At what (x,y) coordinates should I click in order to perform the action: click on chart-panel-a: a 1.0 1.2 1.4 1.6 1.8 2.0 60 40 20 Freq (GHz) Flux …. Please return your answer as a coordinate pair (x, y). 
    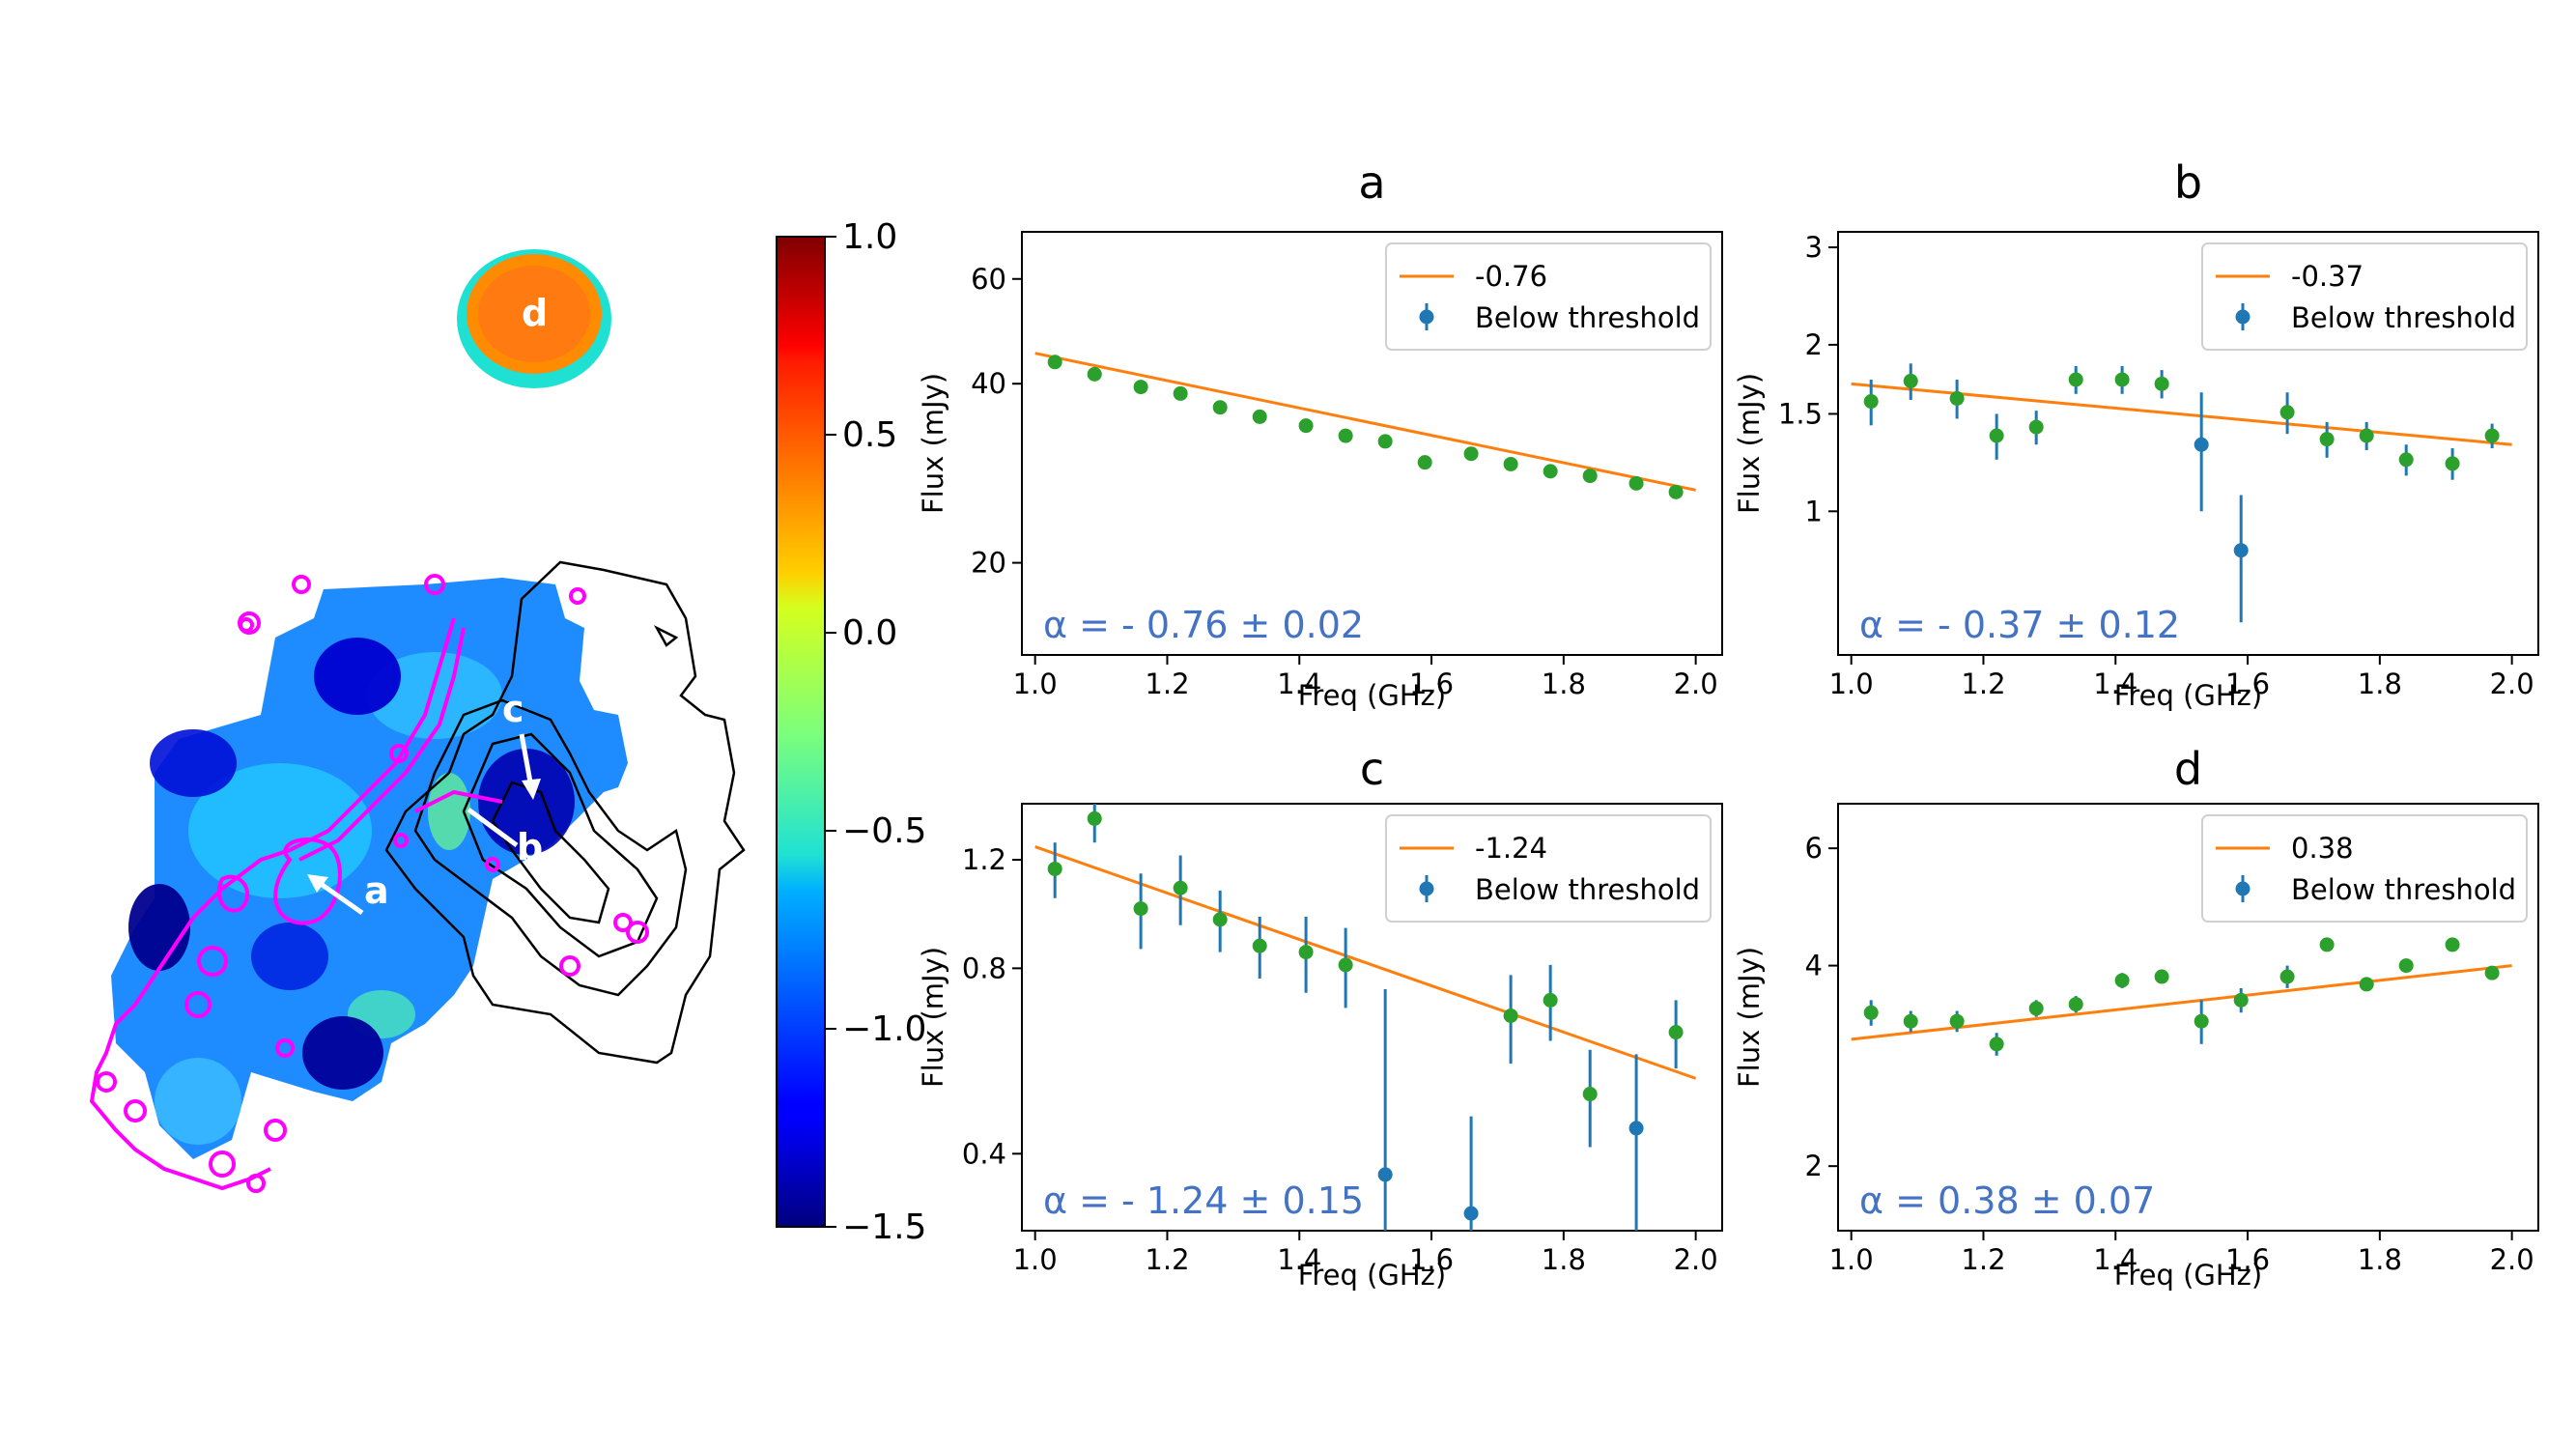
    Looking at the image, I should click on (1320, 434).